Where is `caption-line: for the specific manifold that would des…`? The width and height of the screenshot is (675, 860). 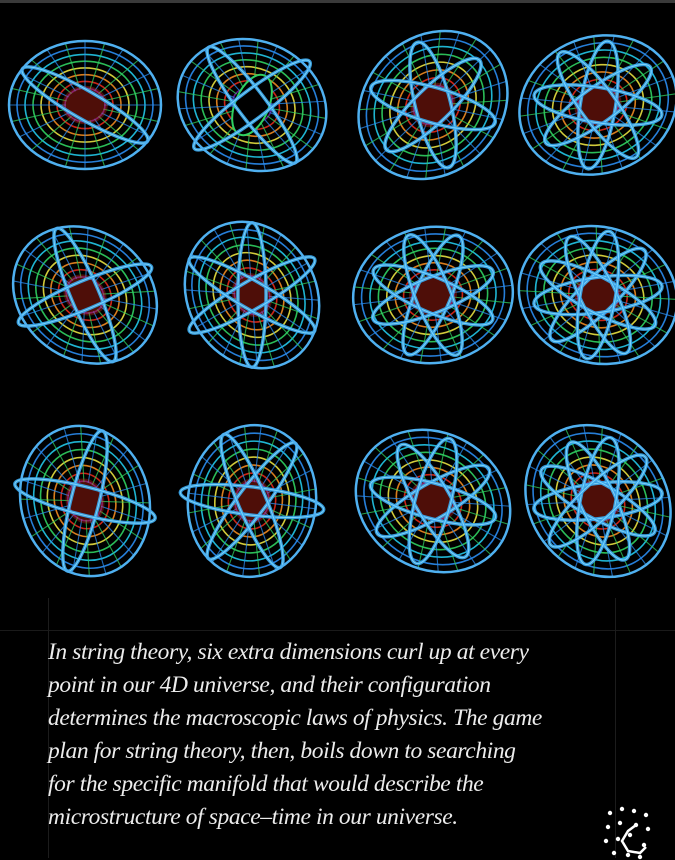
caption-line: for the specific manifold that would des… is located at coordinates (266, 784).